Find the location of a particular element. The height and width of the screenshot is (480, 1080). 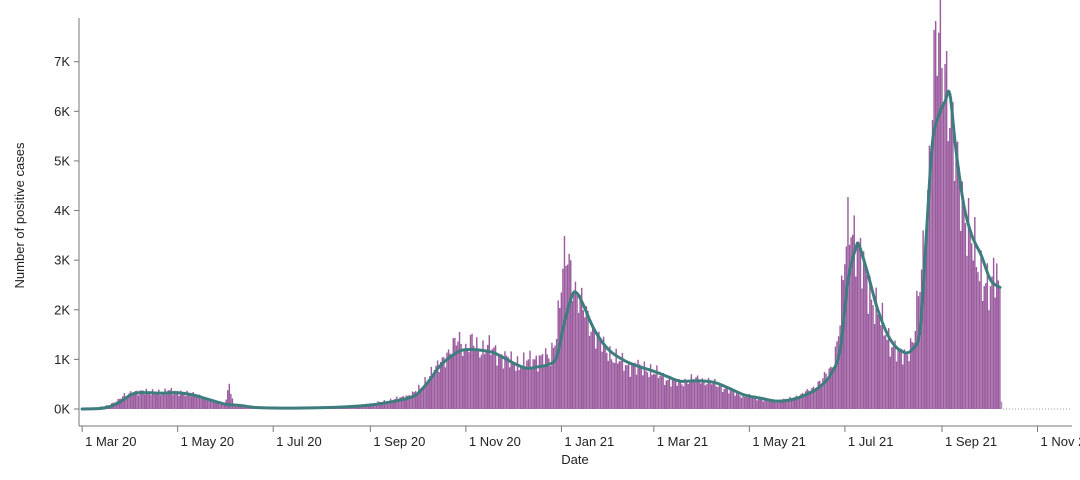

y-tick-label: 6K is located at coordinates (62, 111).